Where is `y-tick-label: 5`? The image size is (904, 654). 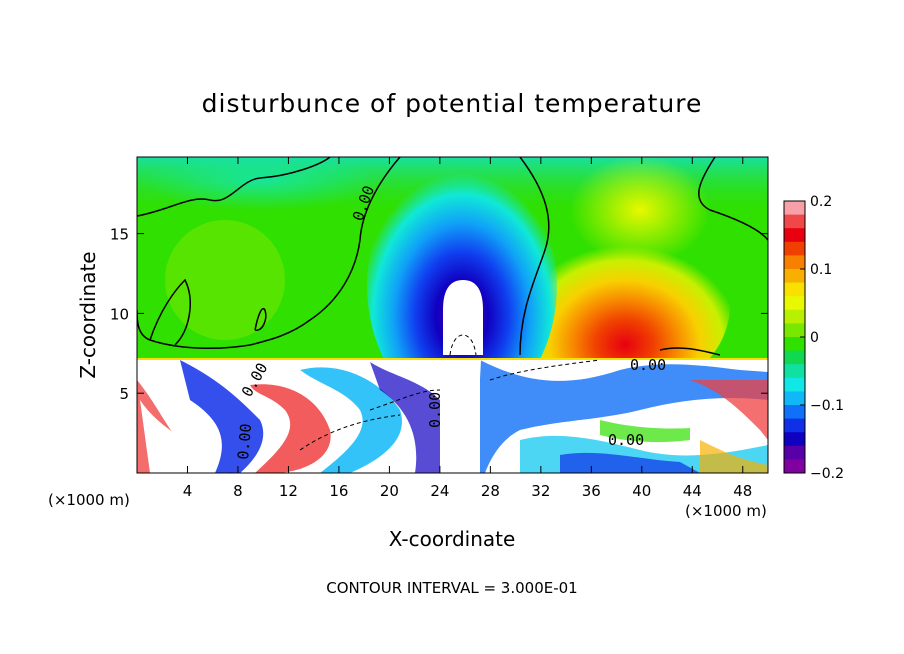
y-tick-label: 5 is located at coordinates (124, 394).